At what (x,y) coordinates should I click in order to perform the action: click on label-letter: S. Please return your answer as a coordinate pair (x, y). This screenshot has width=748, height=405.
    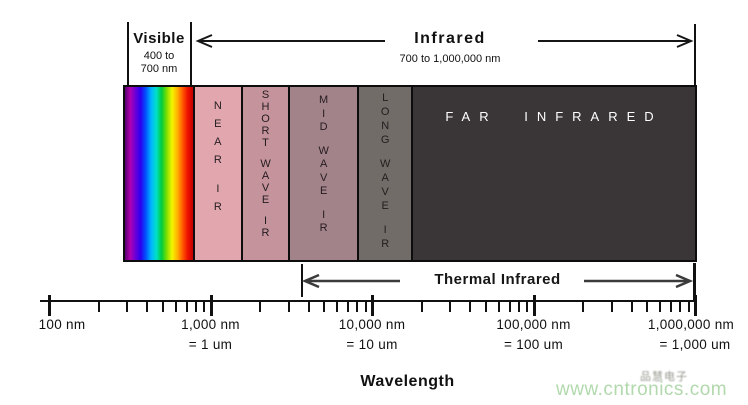
    Looking at the image, I should click on (265, 95).